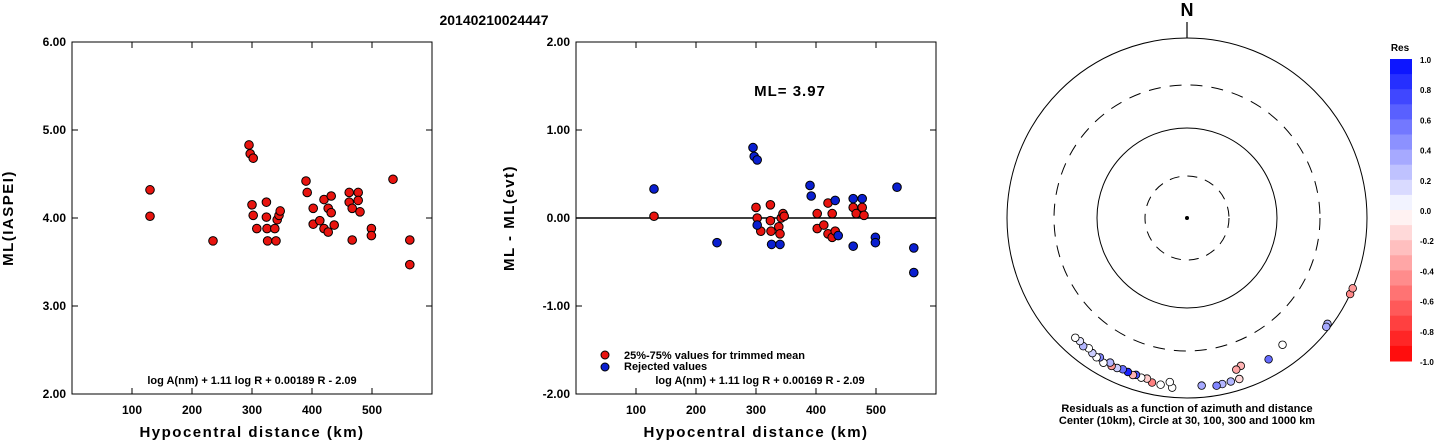 The image size is (1437, 441). Describe the element at coordinates (605, 367) in the screenshot. I see `legend-blue-marker` at that location.